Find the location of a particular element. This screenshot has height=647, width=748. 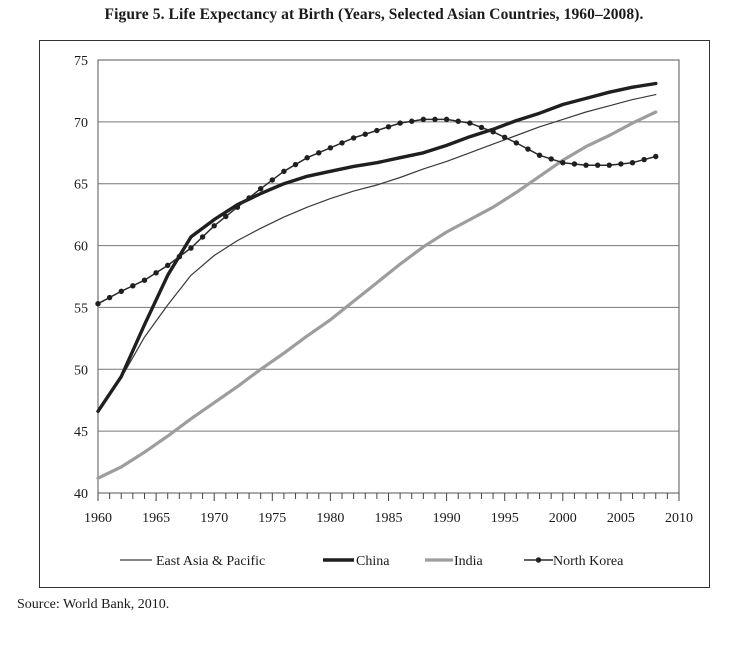

y-tick-label-40: 40 is located at coordinates (81, 494).